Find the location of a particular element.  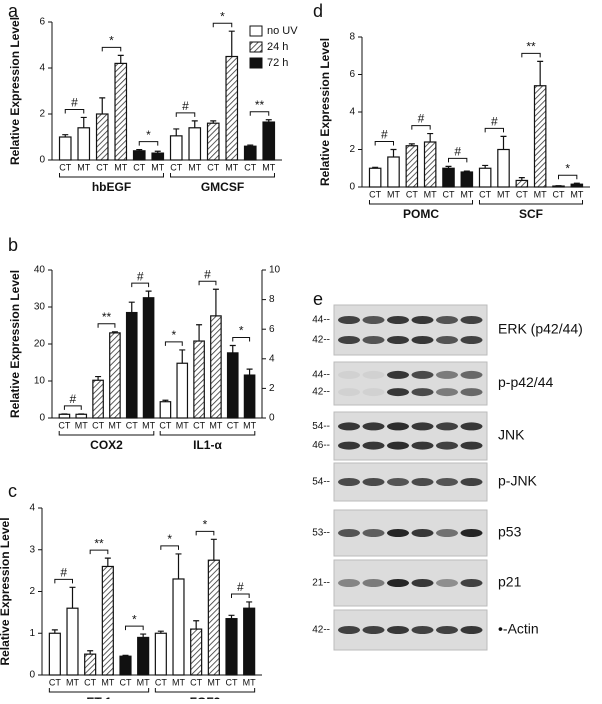

blot-strip is located at coordinates (410, 436).